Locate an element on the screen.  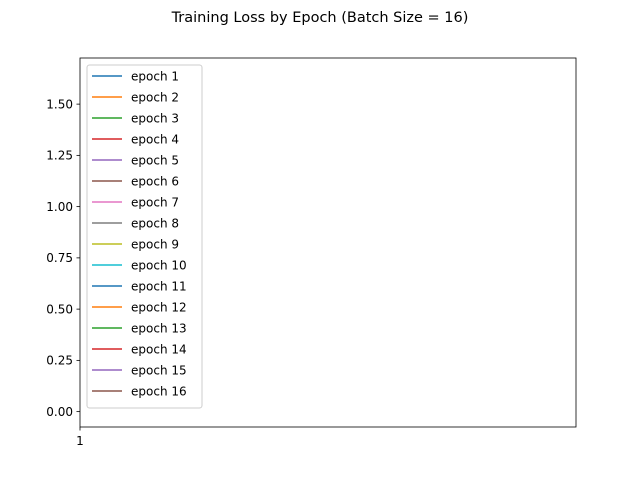
y-tick-label: 0.50 is located at coordinates (59, 309).